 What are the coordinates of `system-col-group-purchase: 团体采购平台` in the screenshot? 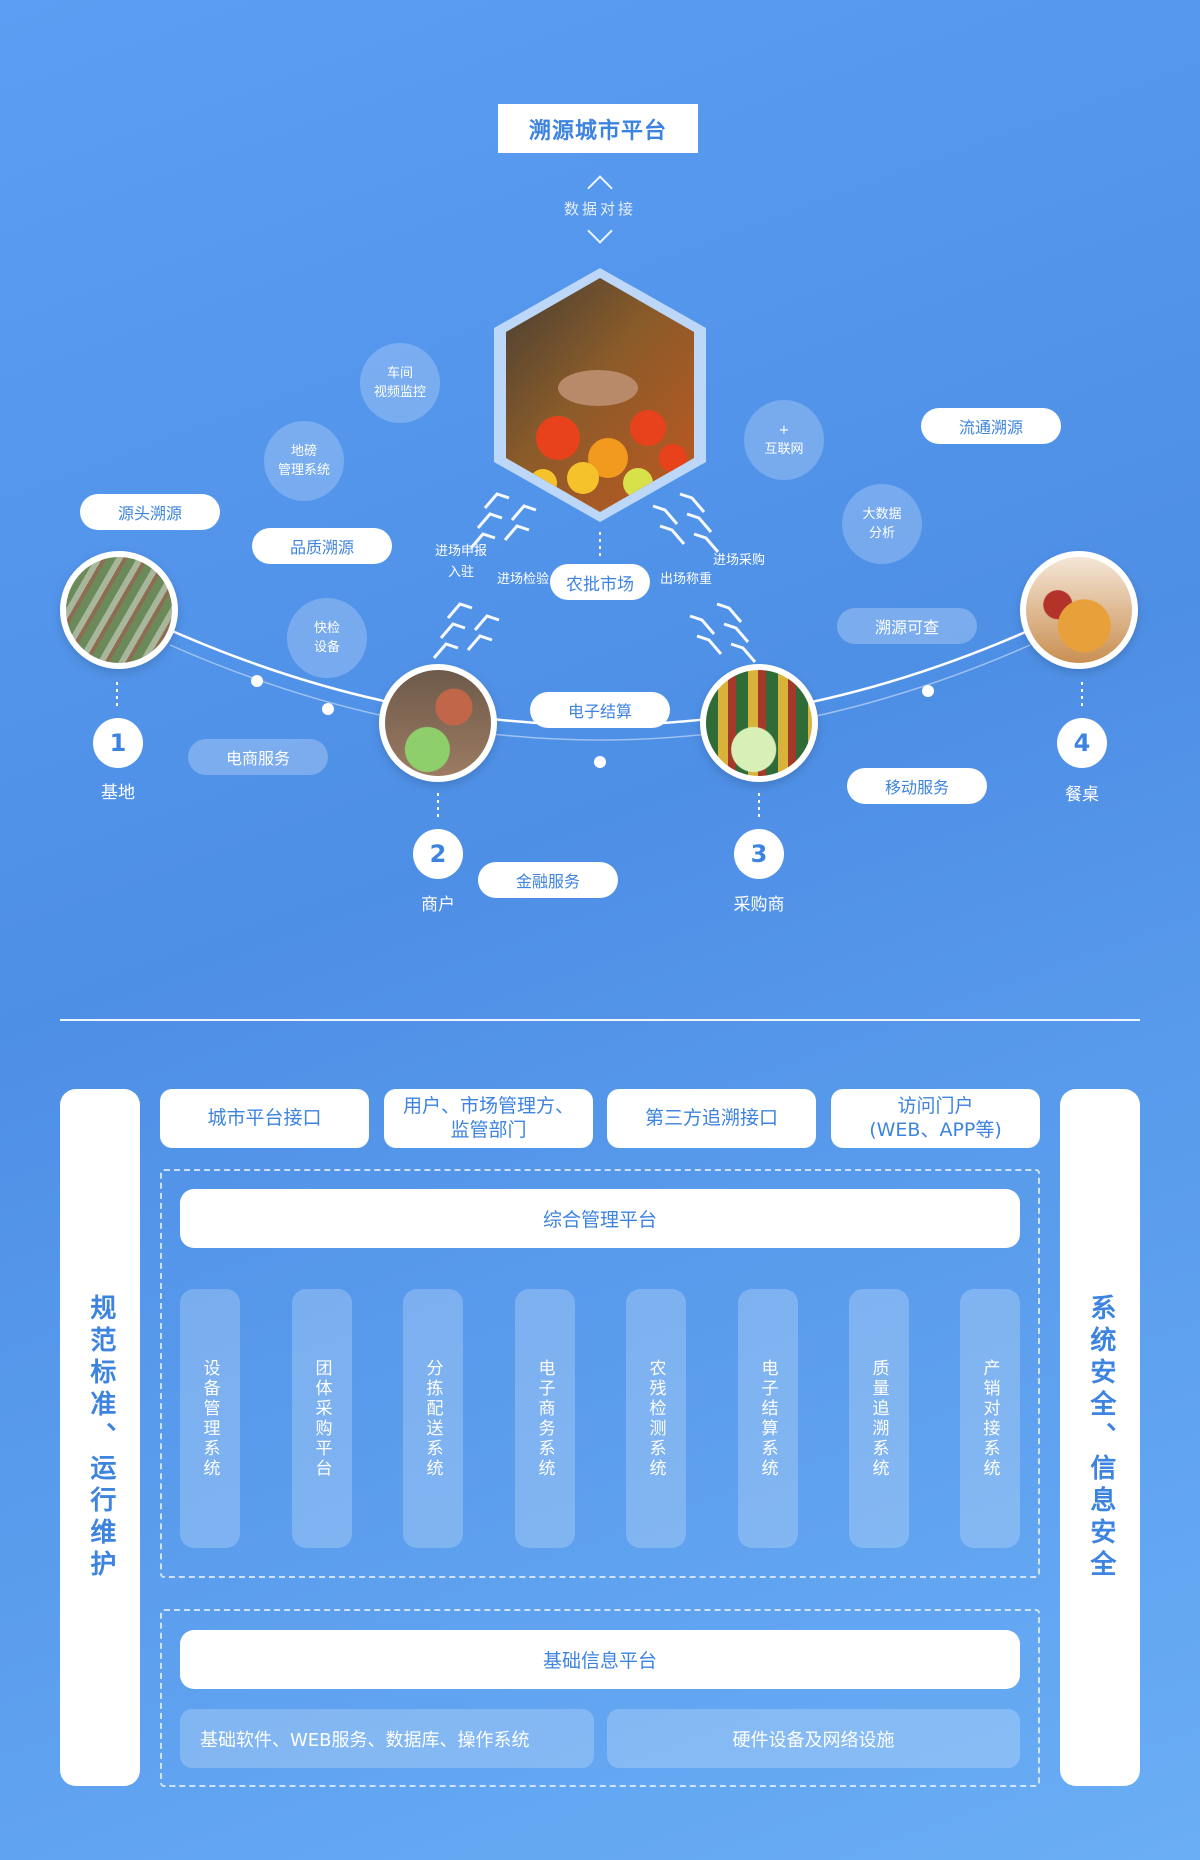 It's located at (322, 1418).